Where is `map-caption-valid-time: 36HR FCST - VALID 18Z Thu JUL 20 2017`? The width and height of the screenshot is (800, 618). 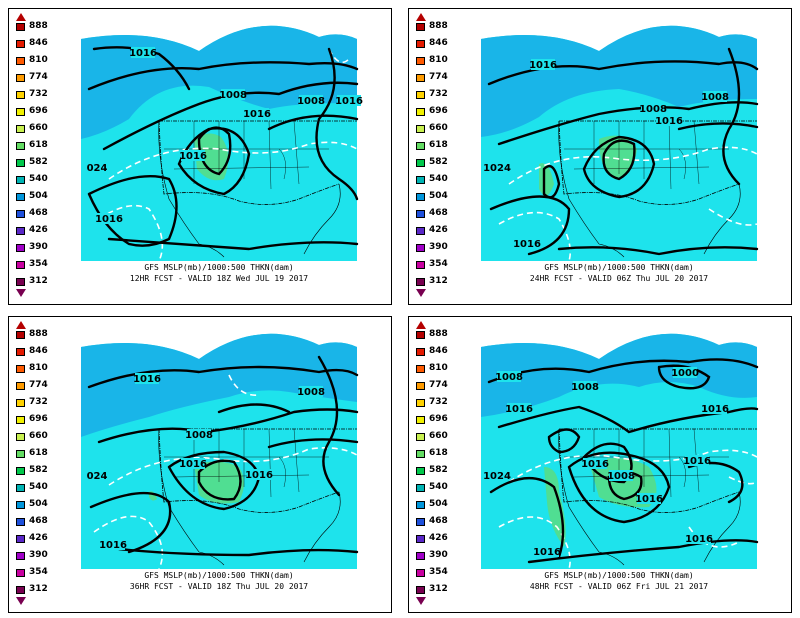
map-caption-valid-time: 36HR FCST - VALID 18Z Thu JUL 20 2017 is located at coordinates (219, 586).